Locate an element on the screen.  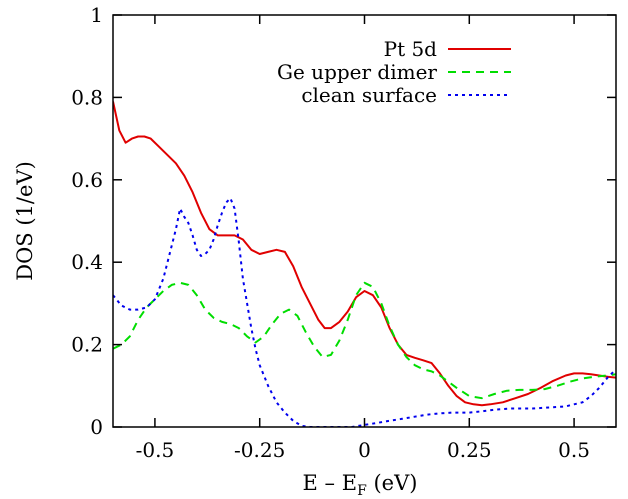
y-tick-label: 0.8 is located at coordinates (87, 97).